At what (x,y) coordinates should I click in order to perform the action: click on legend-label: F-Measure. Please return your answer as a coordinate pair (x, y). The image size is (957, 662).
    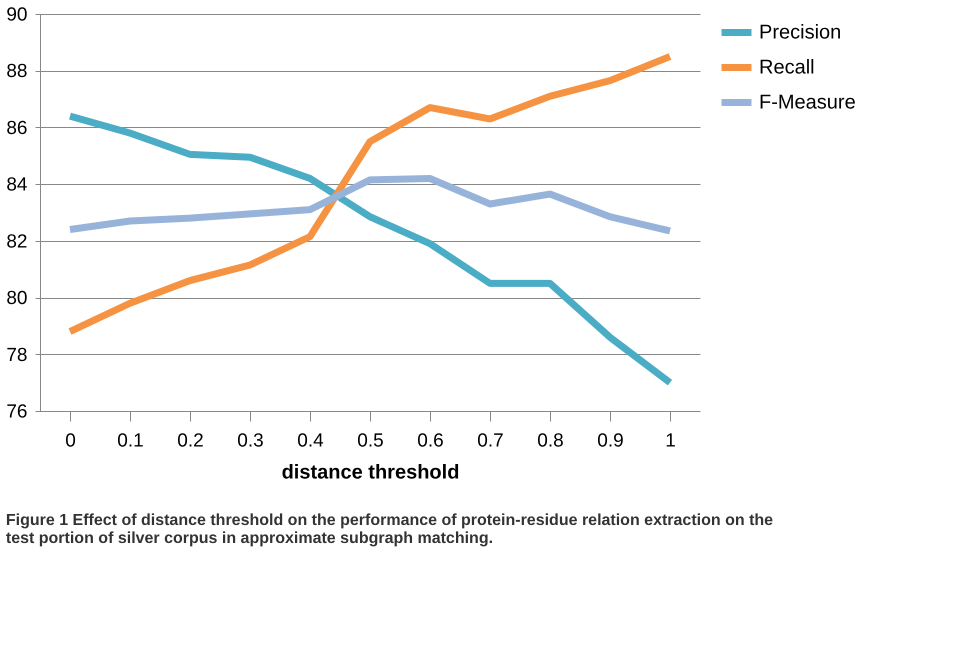
    Looking at the image, I should click on (807, 103).